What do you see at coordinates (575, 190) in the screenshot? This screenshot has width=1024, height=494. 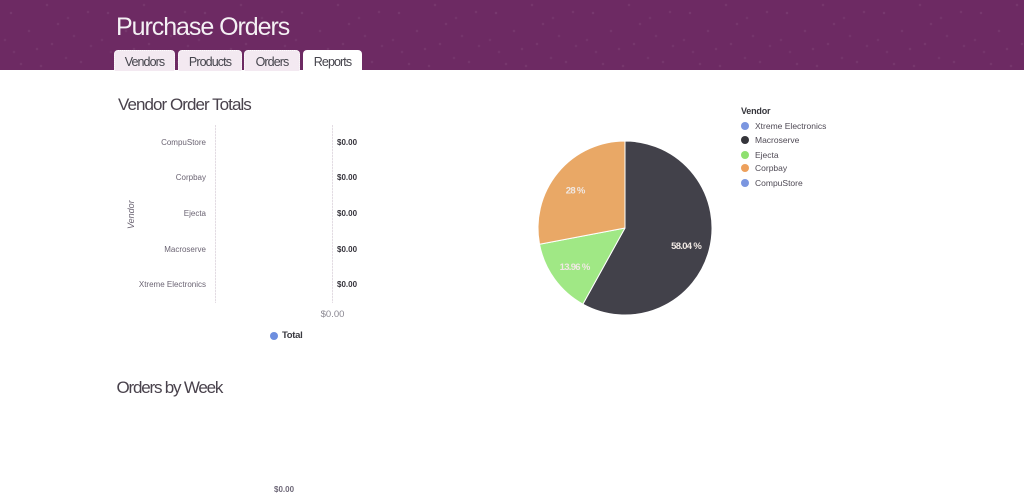 I see `svg-text: 28 %` at bounding box center [575, 190].